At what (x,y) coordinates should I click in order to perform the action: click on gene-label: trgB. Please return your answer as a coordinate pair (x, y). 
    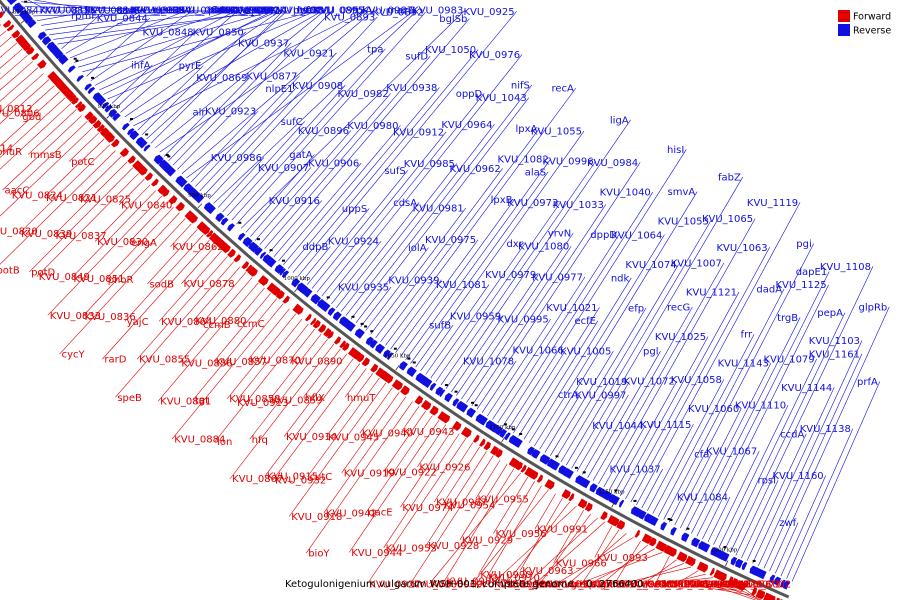
    Looking at the image, I should click on (787, 318).